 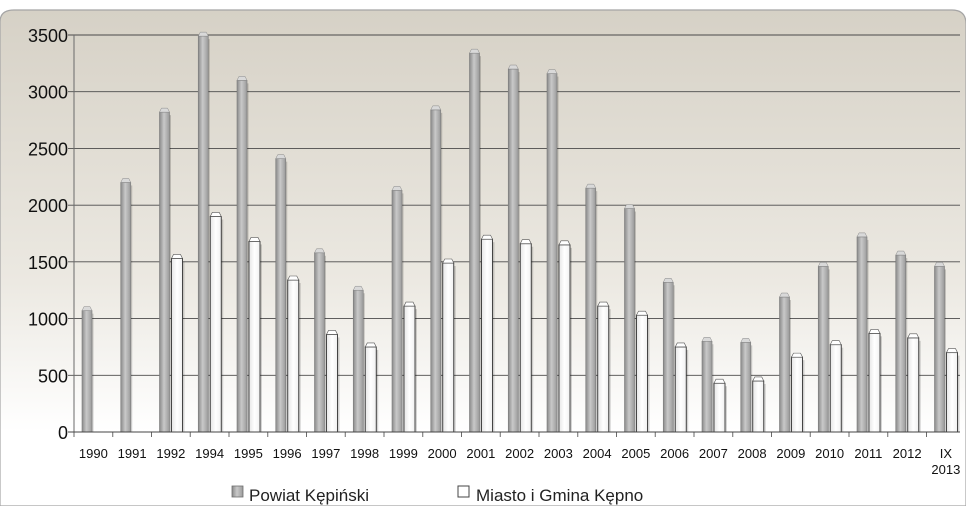 I want to click on x-tick-label: 2005, so click(x=635, y=453).